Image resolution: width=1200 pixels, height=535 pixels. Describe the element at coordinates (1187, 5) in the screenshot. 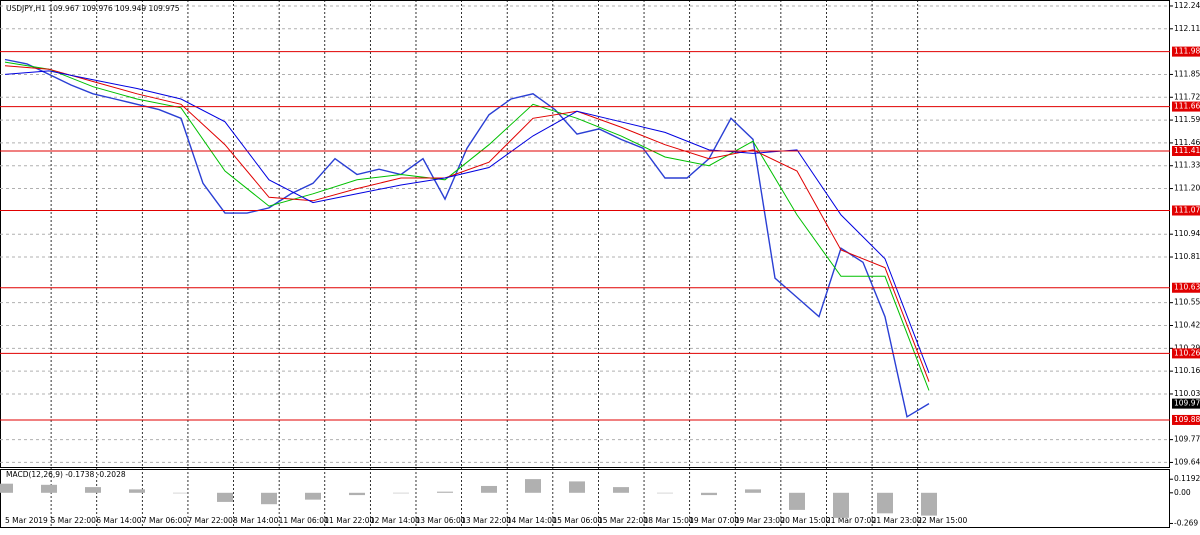

I see `y-tick-label: 112.240` at that location.